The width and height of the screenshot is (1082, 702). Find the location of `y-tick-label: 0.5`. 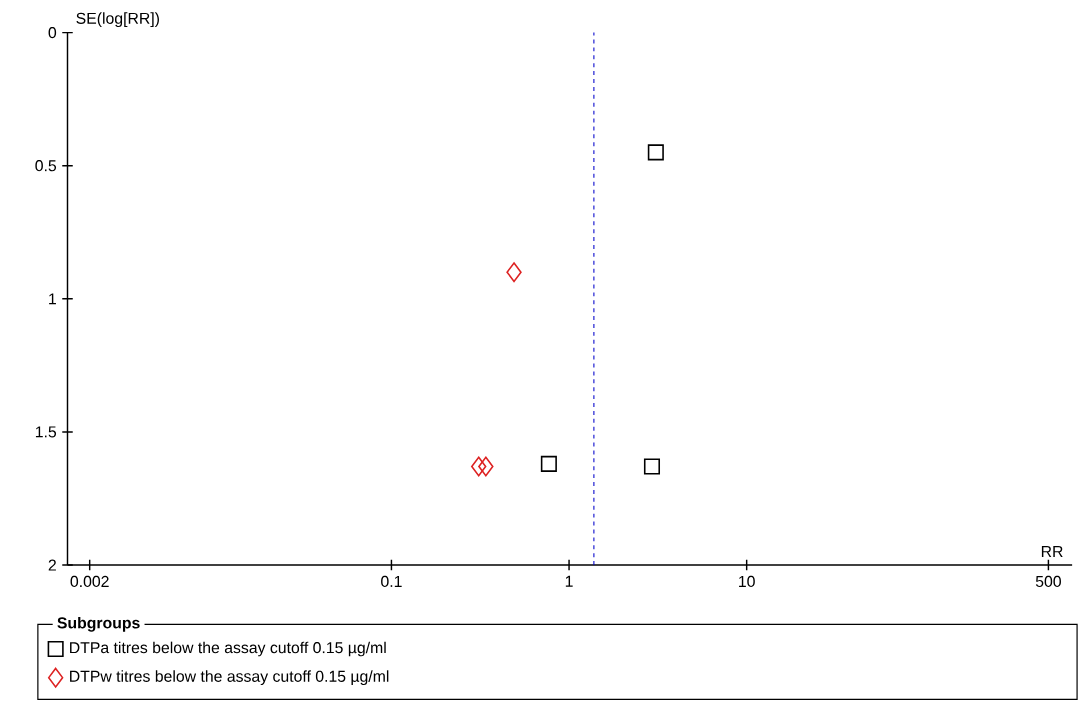

y-tick-label: 0.5 is located at coordinates (46, 165).